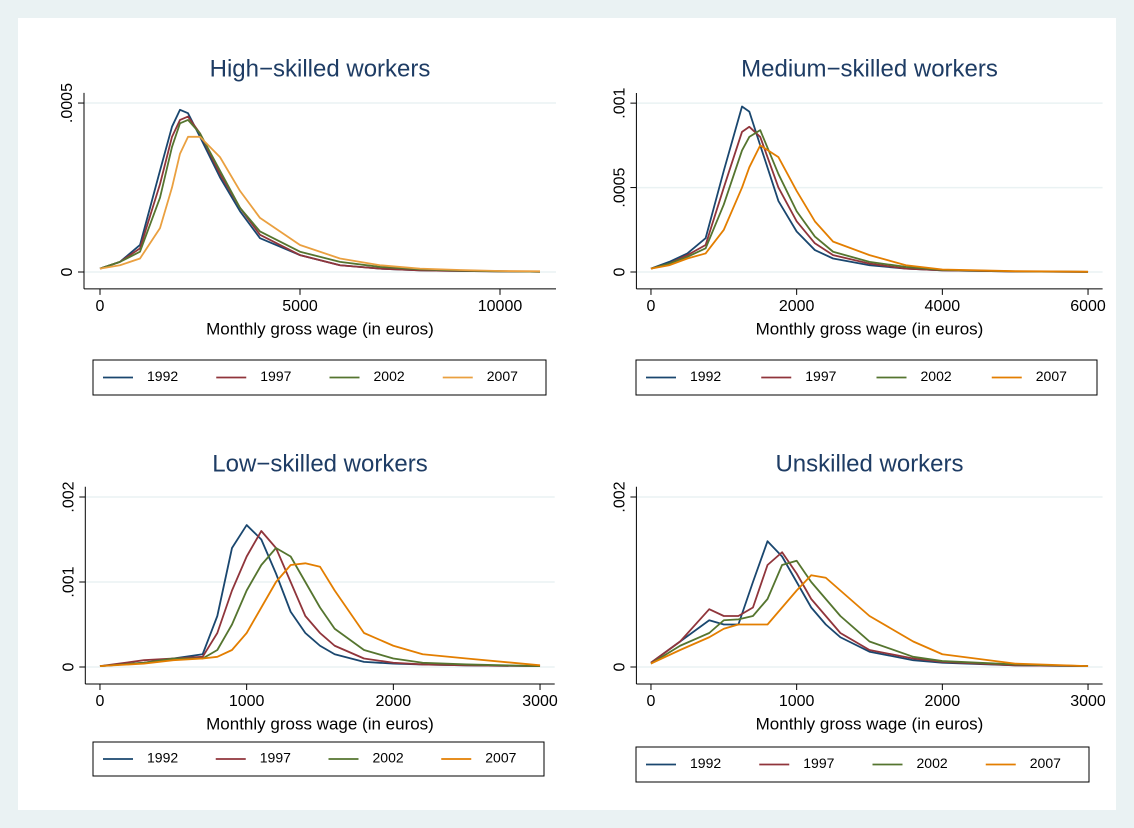  Describe the element at coordinates (500, 306) in the screenshot. I see `x-tick-label: 10000` at that location.